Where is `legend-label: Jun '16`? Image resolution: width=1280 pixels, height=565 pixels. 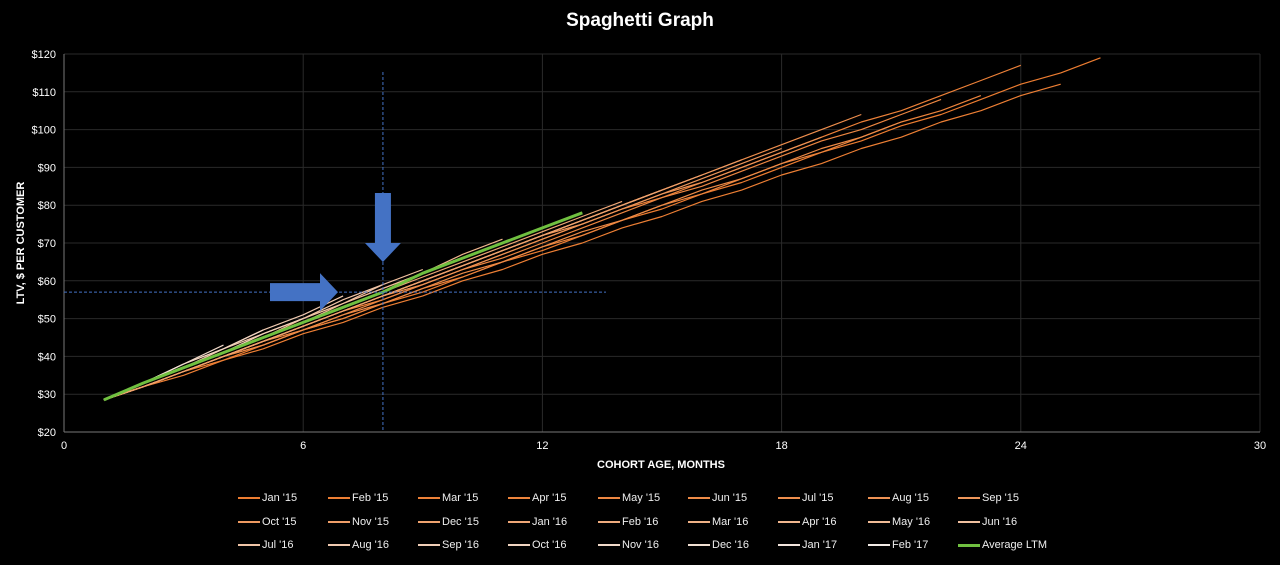 legend-label: Jun '16 is located at coordinates (1000, 521).